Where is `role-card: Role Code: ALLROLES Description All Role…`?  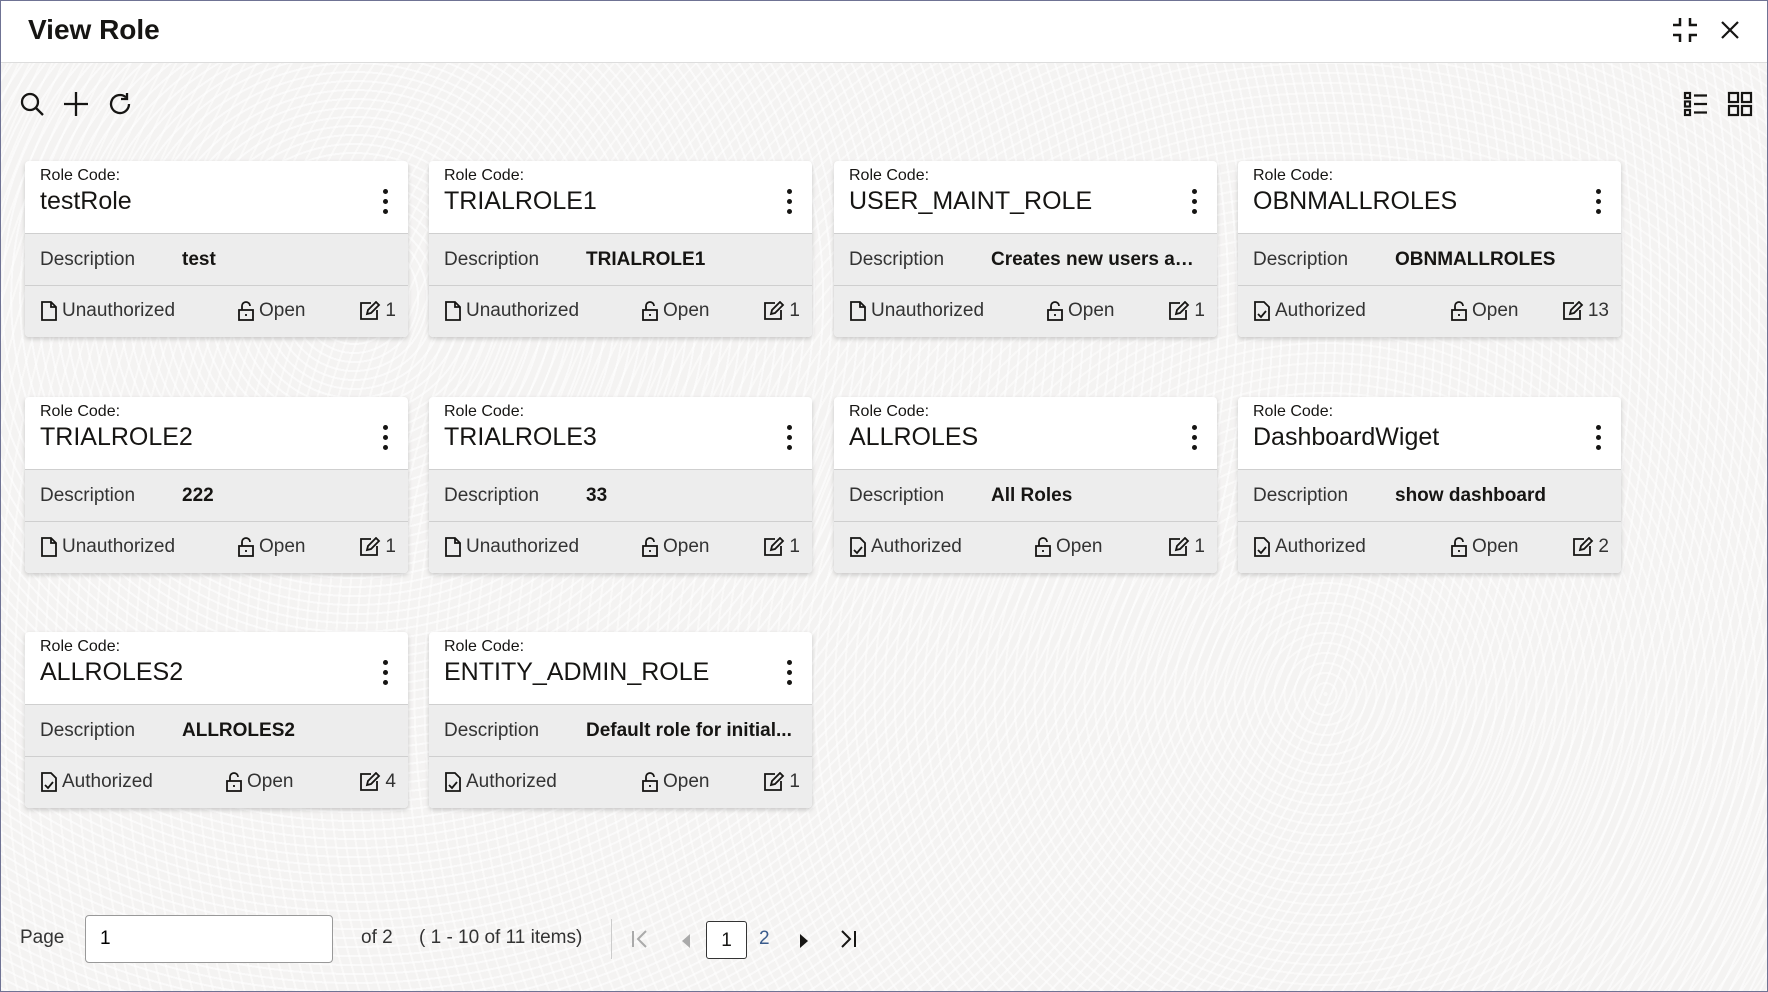 role-card: Role Code: ALLROLES Description All Role… is located at coordinates (1025, 485).